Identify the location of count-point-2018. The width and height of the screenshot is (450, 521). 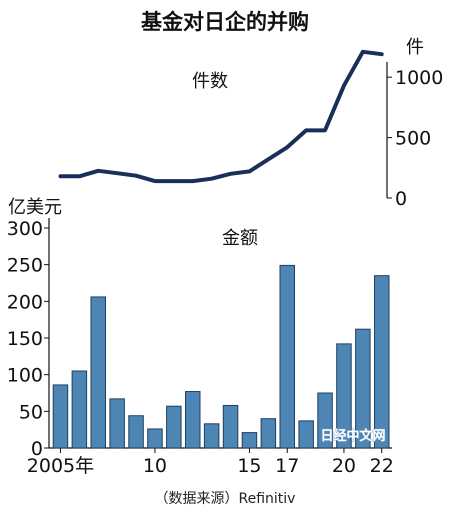
(306, 130).